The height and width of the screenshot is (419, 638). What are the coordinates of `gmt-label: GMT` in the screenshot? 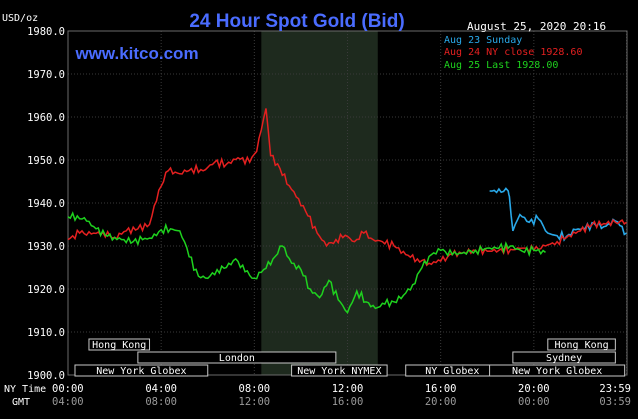 It's located at (21, 402).